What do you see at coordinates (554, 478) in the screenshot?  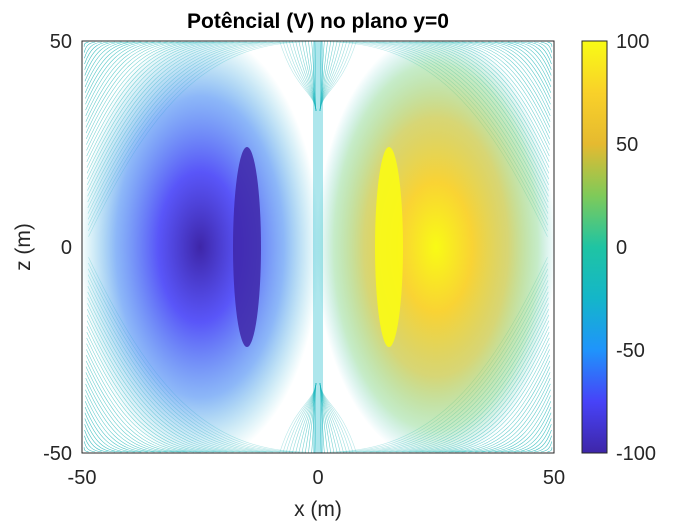 I see `x-tick-label: 50` at bounding box center [554, 478].